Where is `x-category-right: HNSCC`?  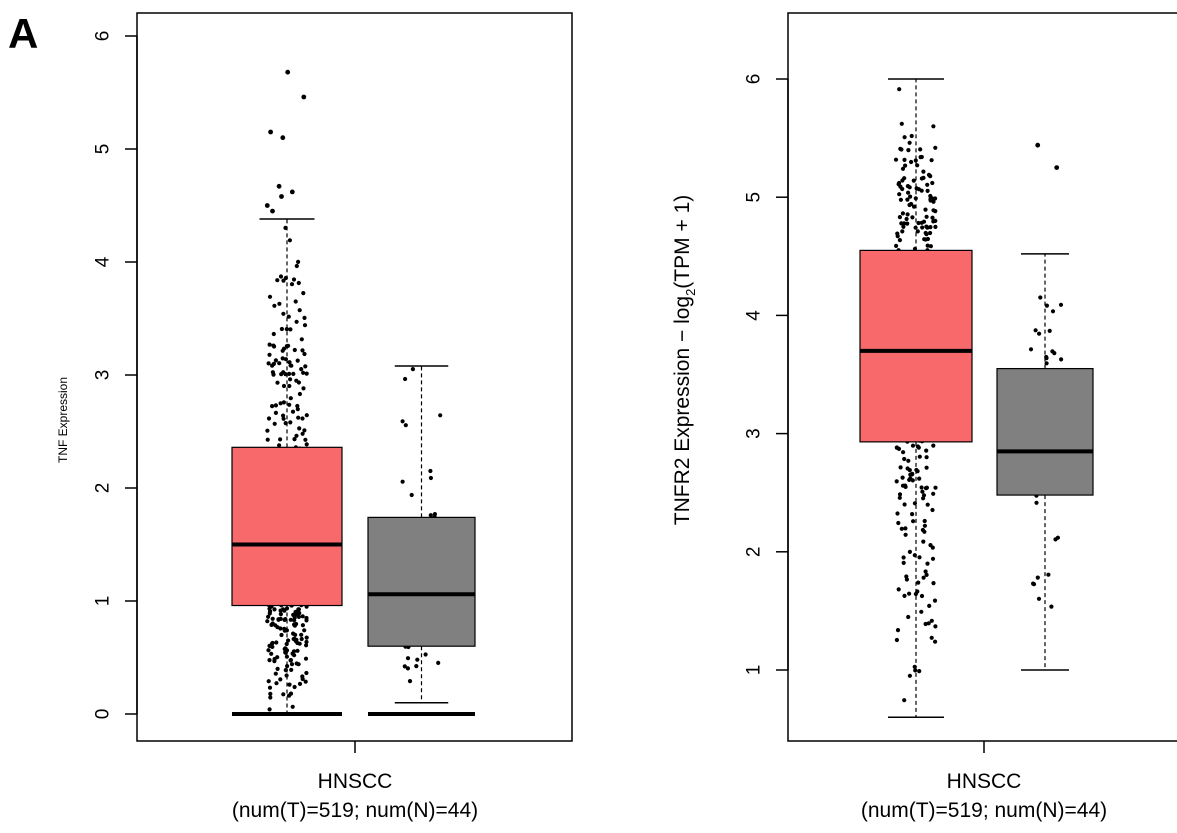
x-category-right: HNSCC is located at coordinates (984, 781).